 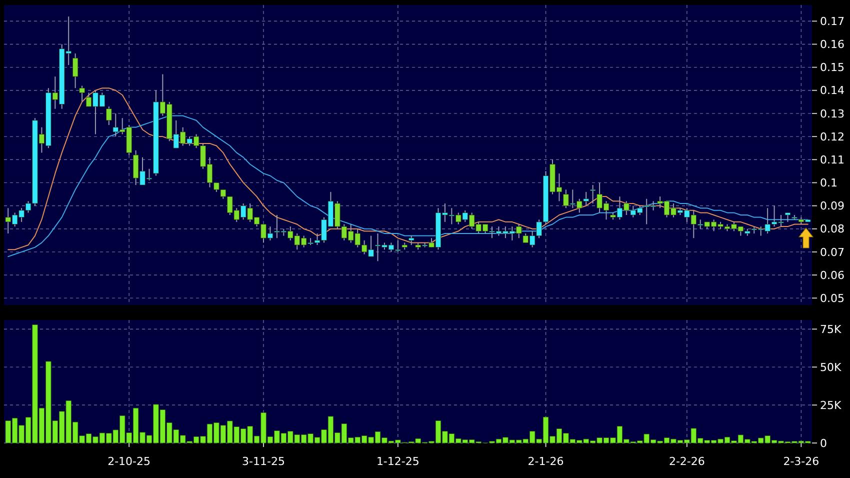 What do you see at coordinates (832, 206) in the screenshot?
I see `y-tick-label: 0.09` at bounding box center [832, 206].